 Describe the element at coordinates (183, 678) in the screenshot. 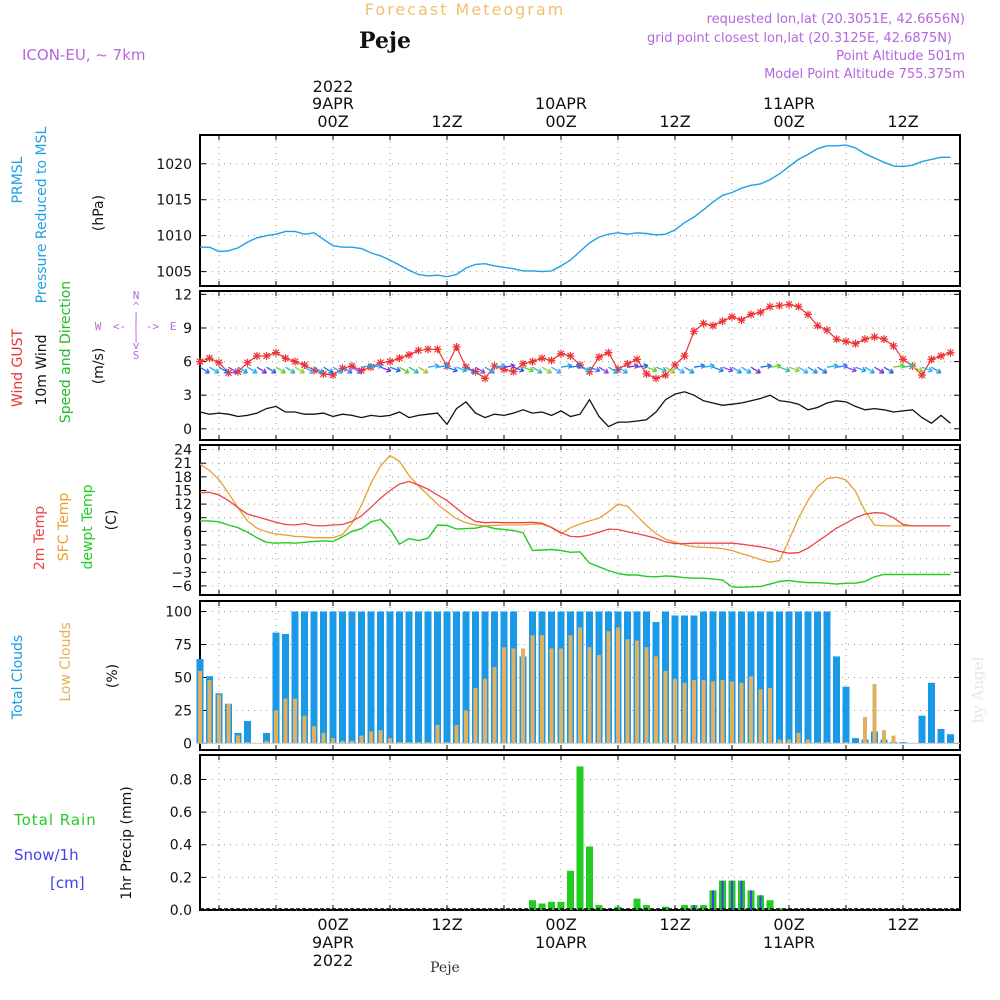

I see `y-tick-label: 50` at that location.